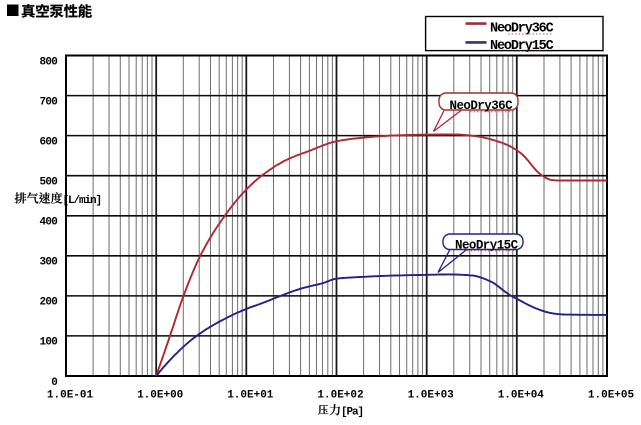  Describe the element at coordinates (48, 142) in the screenshot. I see `svg-text: 600` at that location.